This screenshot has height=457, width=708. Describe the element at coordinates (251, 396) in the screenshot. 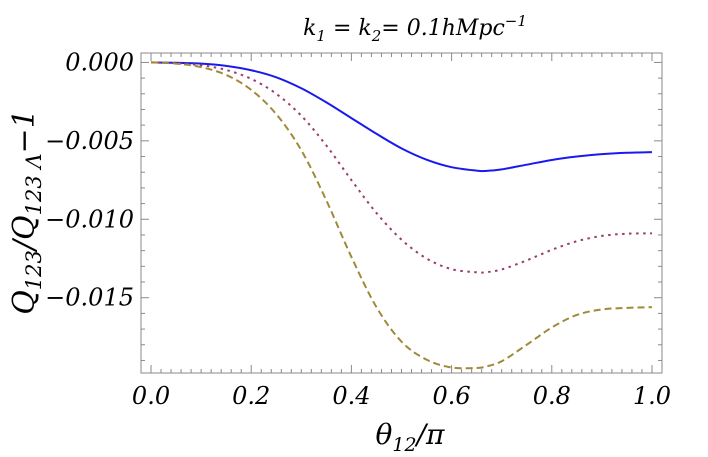

I see `x-tick-label: 0.2` at that location.